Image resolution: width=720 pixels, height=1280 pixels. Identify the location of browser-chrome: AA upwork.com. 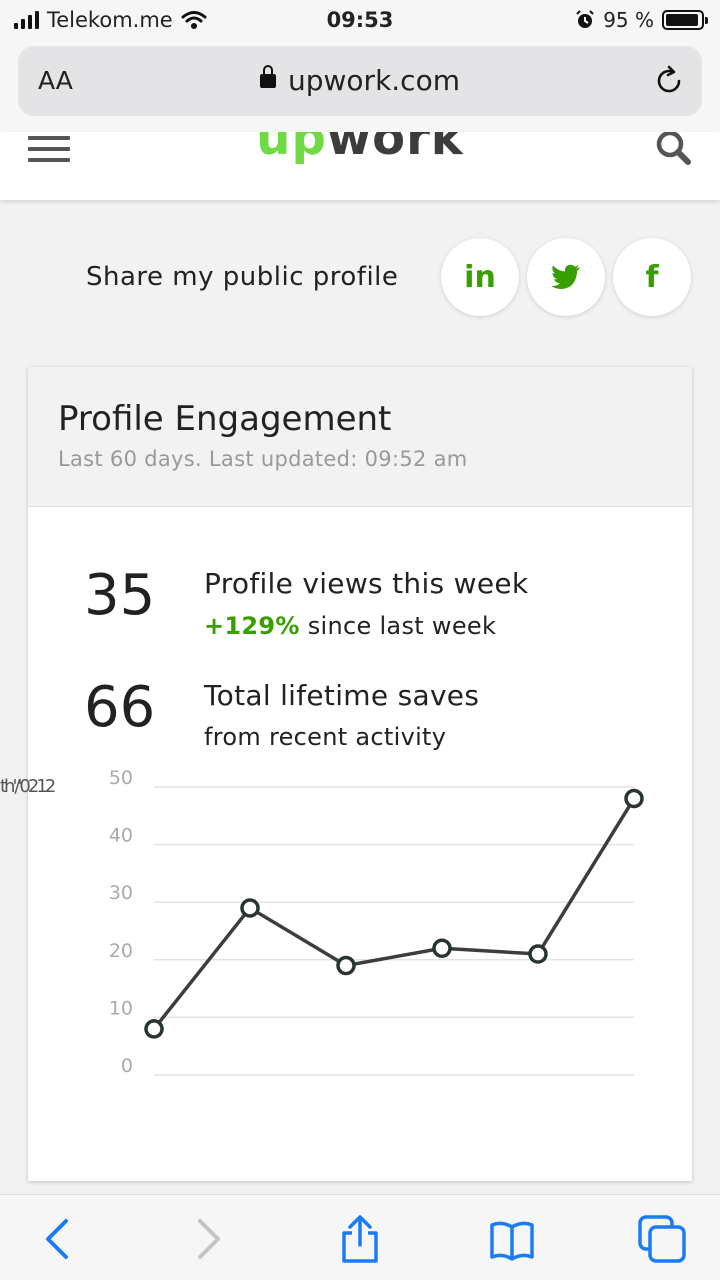
(360, 87).